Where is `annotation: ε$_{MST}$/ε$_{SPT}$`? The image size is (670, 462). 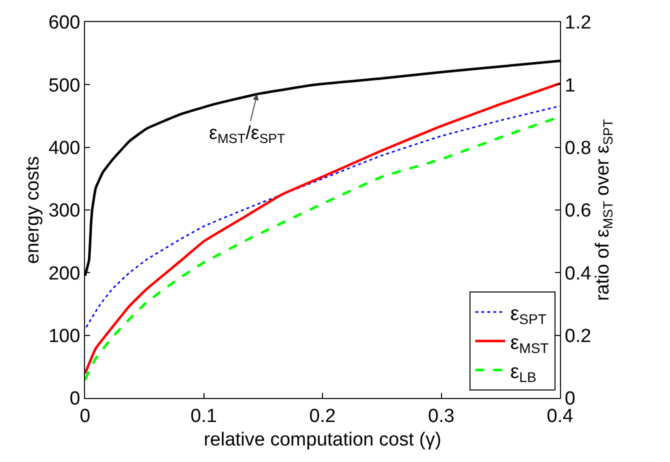
annotation: ε$_{MST}$/ε$_{SPT}$ is located at coordinates (247, 134).